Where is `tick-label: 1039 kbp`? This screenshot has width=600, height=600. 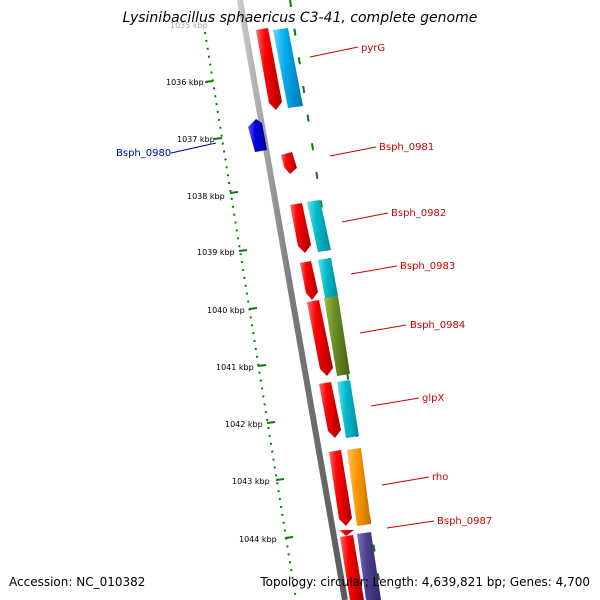
tick-label: 1039 kbp is located at coordinates (216, 252).